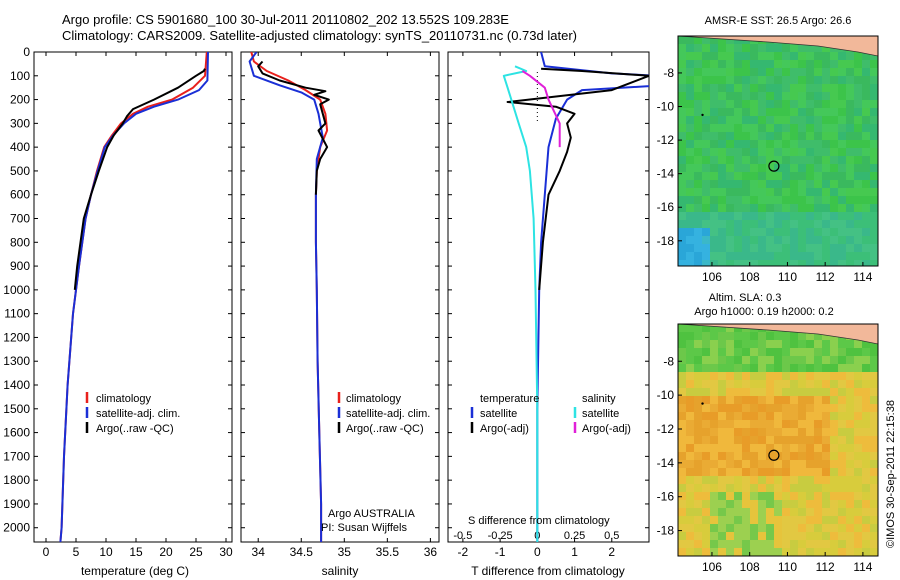 The height and width of the screenshot is (580, 900). I want to click on series-line-argo, so click(139, 179).